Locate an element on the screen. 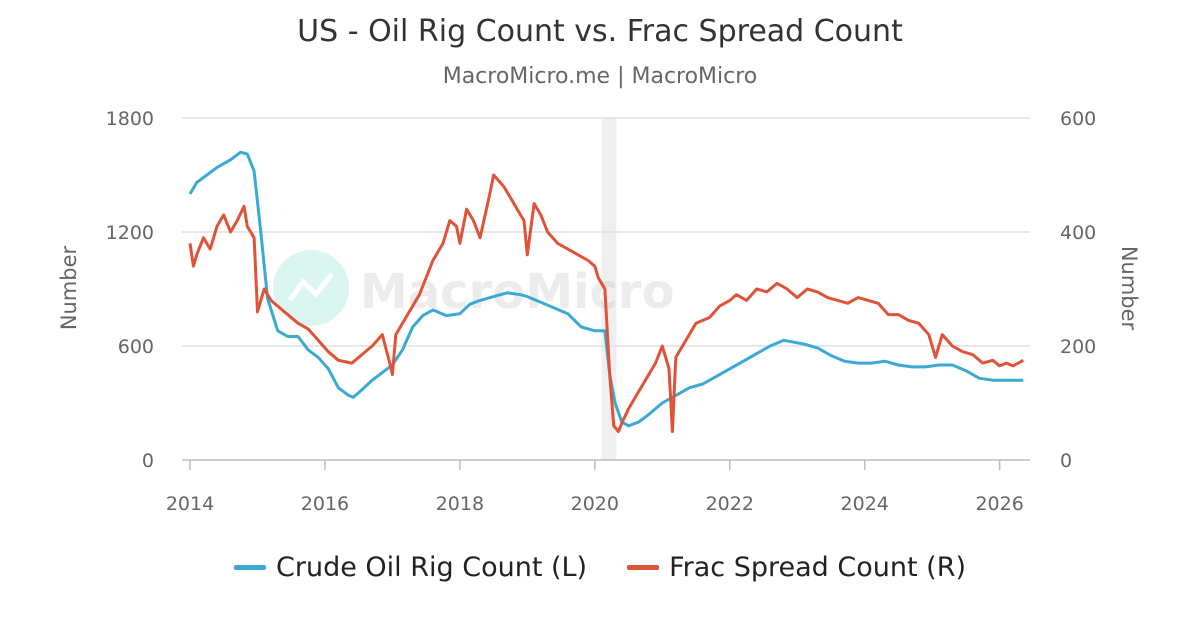 The height and width of the screenshot is (630, 1200). y-tick-right: 200 is located at coordinates (1078, 347).